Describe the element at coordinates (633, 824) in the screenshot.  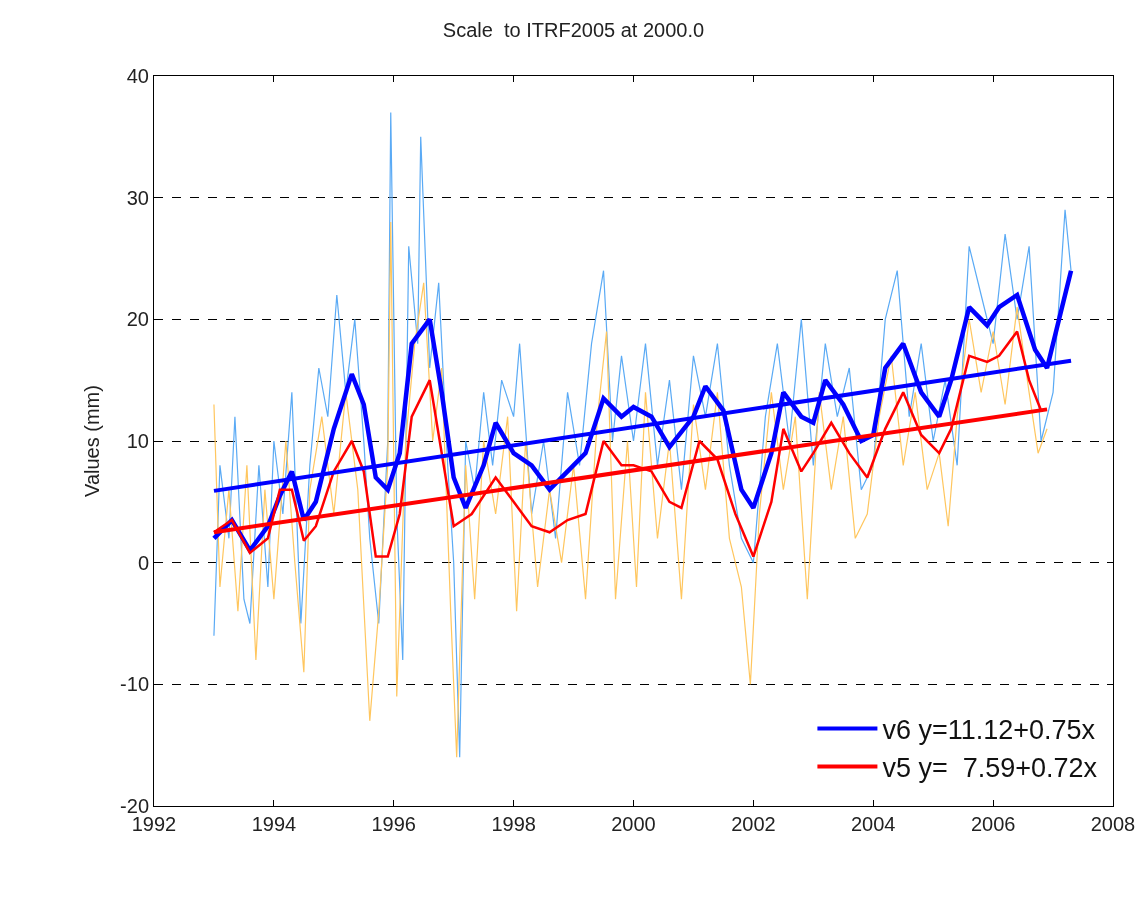
I see `x-tick-label: 2000` at that location.